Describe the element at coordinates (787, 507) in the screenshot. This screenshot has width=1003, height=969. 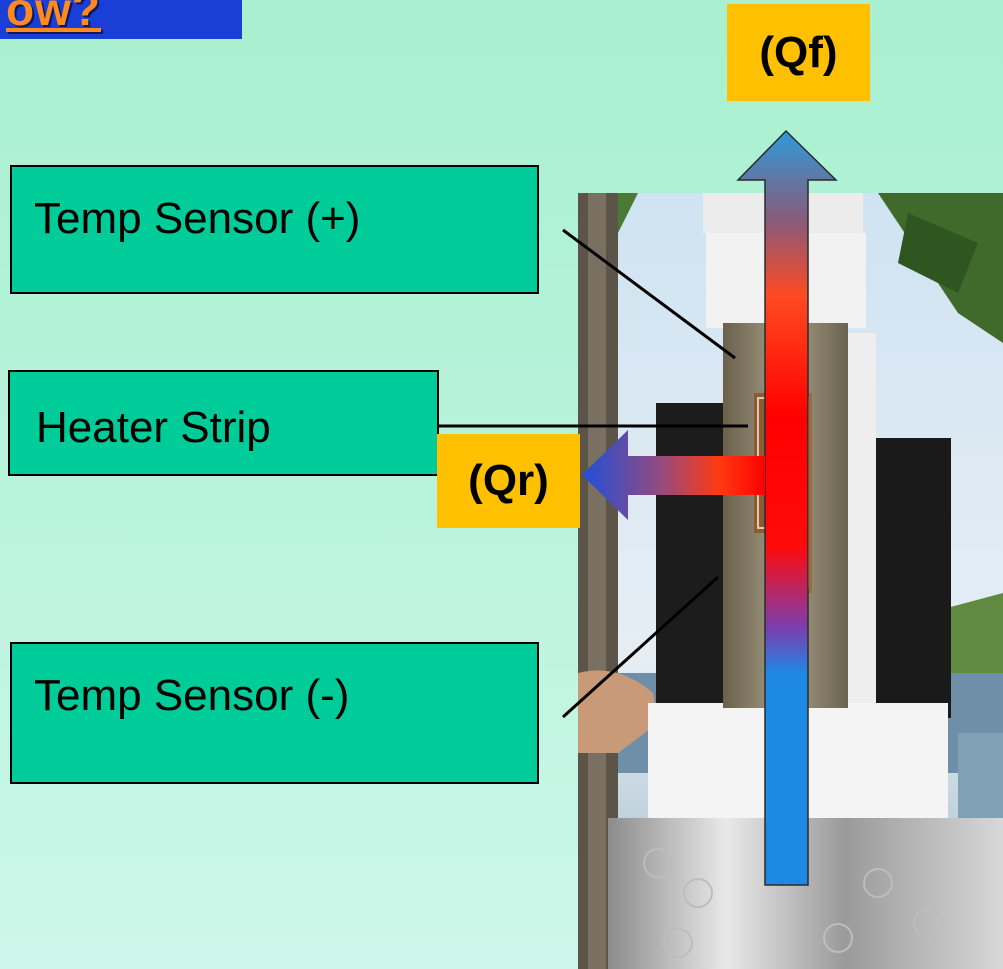
I see `qf-arrow` at that location.